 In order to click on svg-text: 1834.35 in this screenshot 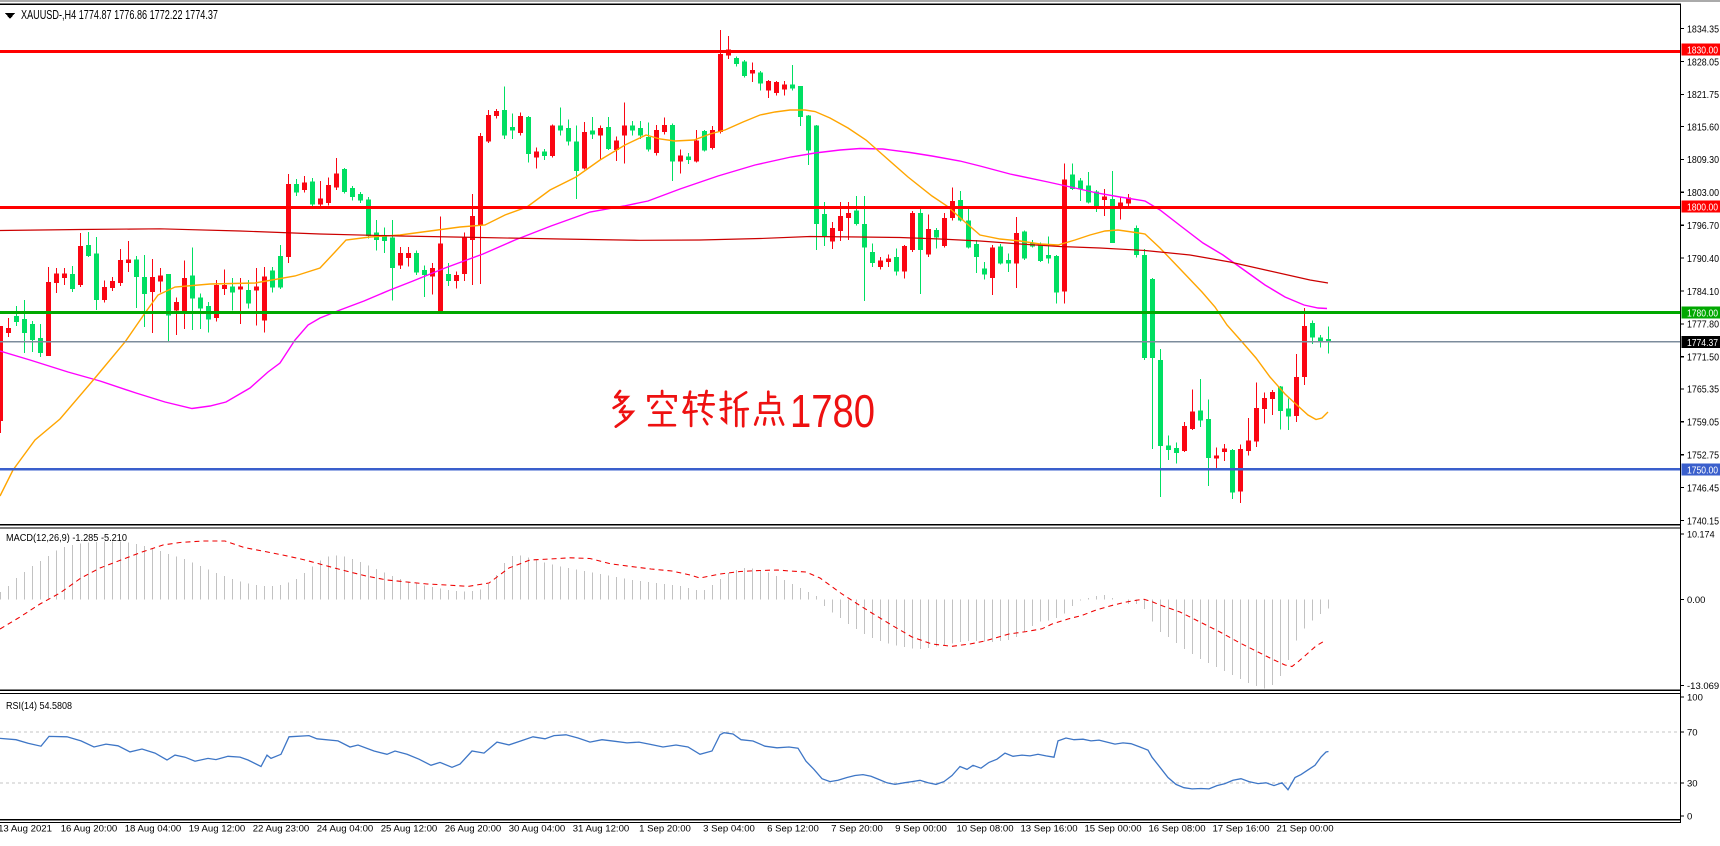, I will do `click(1703, 29)`.